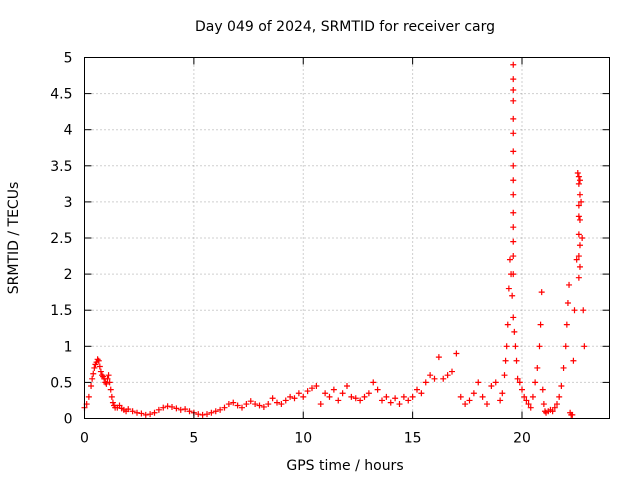 Image resolution: width=640 pixels, height=480 pixels. Describe the element at coordinates (193, 439) in the screenshot. I see `x-tick-label: 5` at that location.